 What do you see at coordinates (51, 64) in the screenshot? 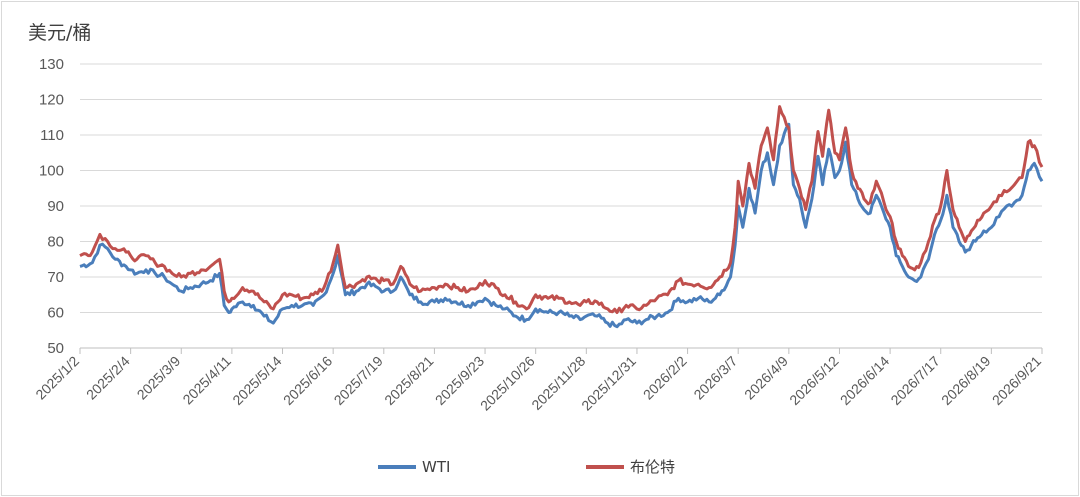
I see `y-tick-label-130: 130` at bounding box center [51, 64].